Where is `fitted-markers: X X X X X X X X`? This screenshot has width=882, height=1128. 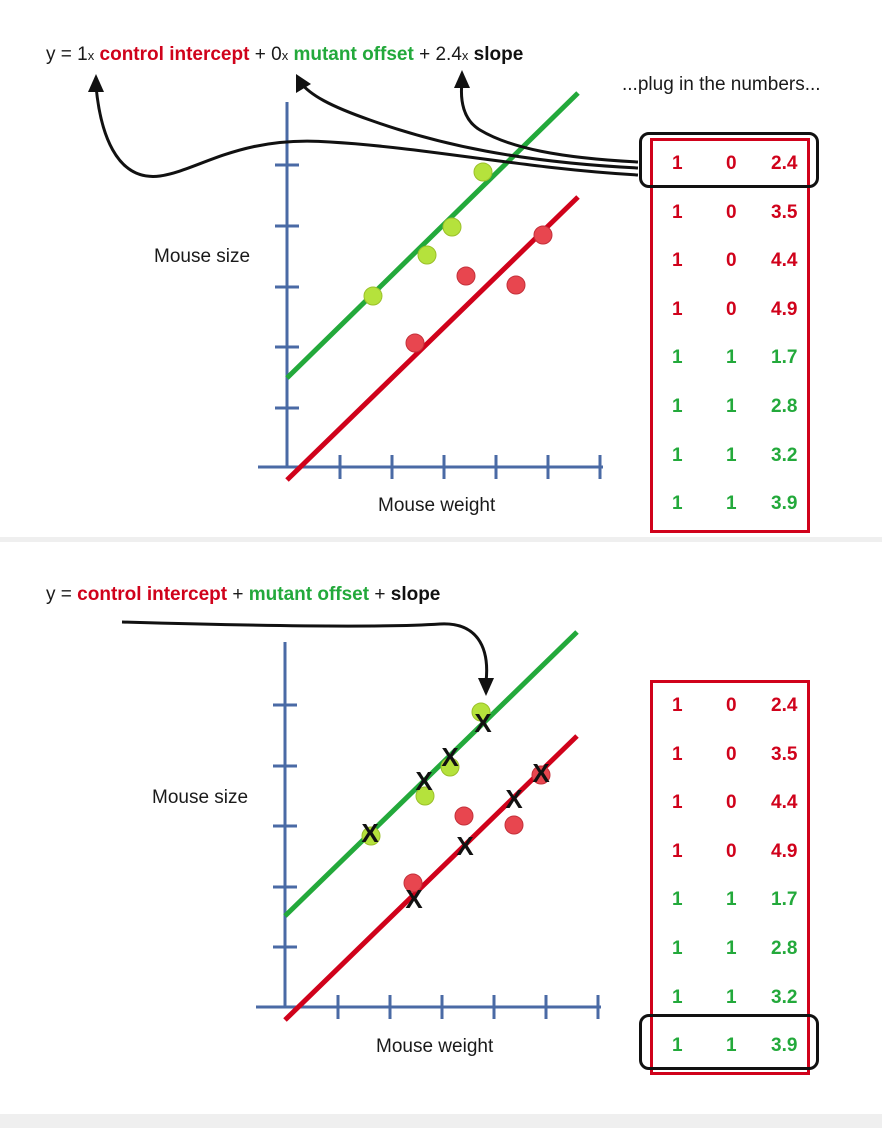
fitted-markers: X X X X X X X X is located at coordinates (455, 811).